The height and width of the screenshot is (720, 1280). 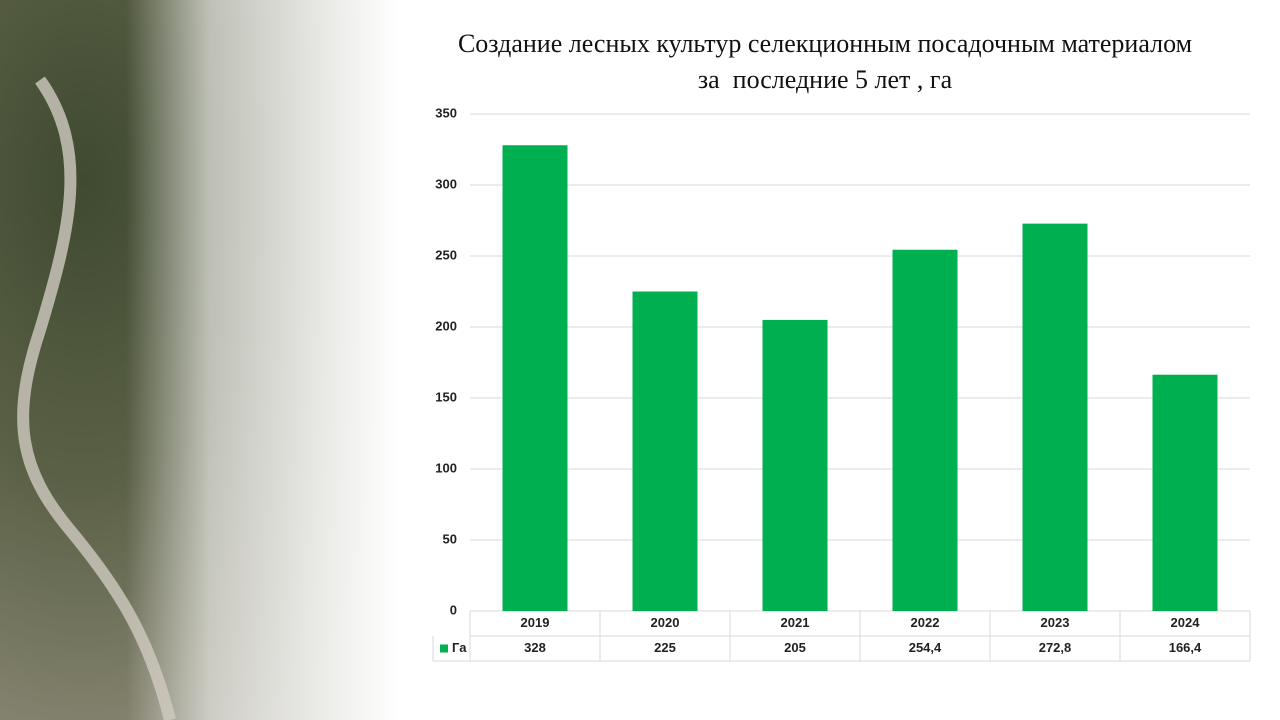 I want to click on x-tick-label: 2020, so click(x=665, y=622).